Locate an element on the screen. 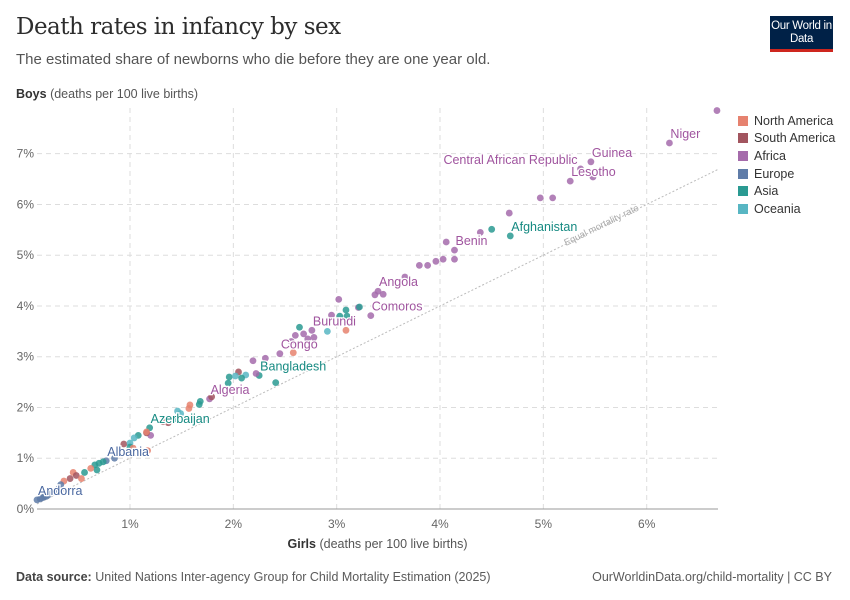 This screenshot has width=850, height=600. point-label: Algeria is located at coordinates (230, 390).